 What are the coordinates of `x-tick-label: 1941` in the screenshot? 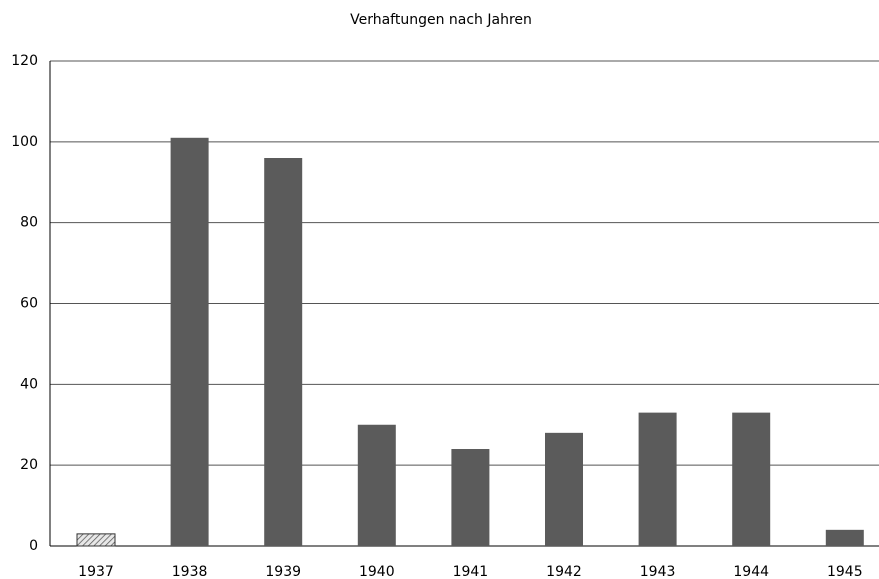 It's located at (471, 571).